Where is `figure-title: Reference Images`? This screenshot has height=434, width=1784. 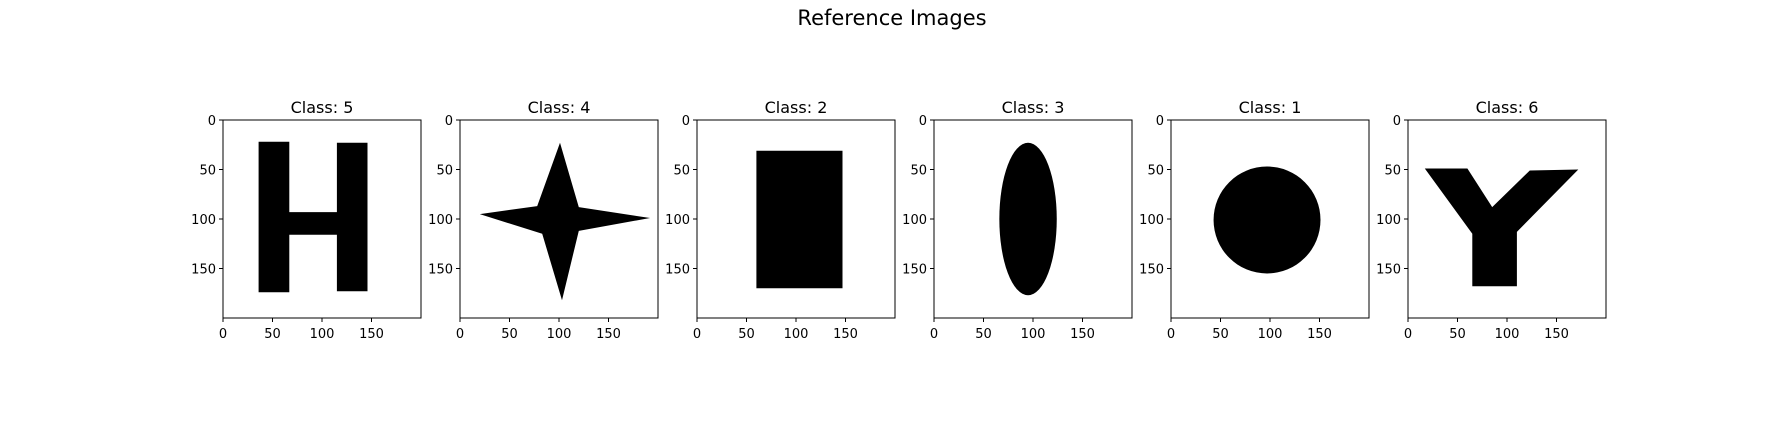 figure-title: Reference Images is located at coordinates (891, 18).